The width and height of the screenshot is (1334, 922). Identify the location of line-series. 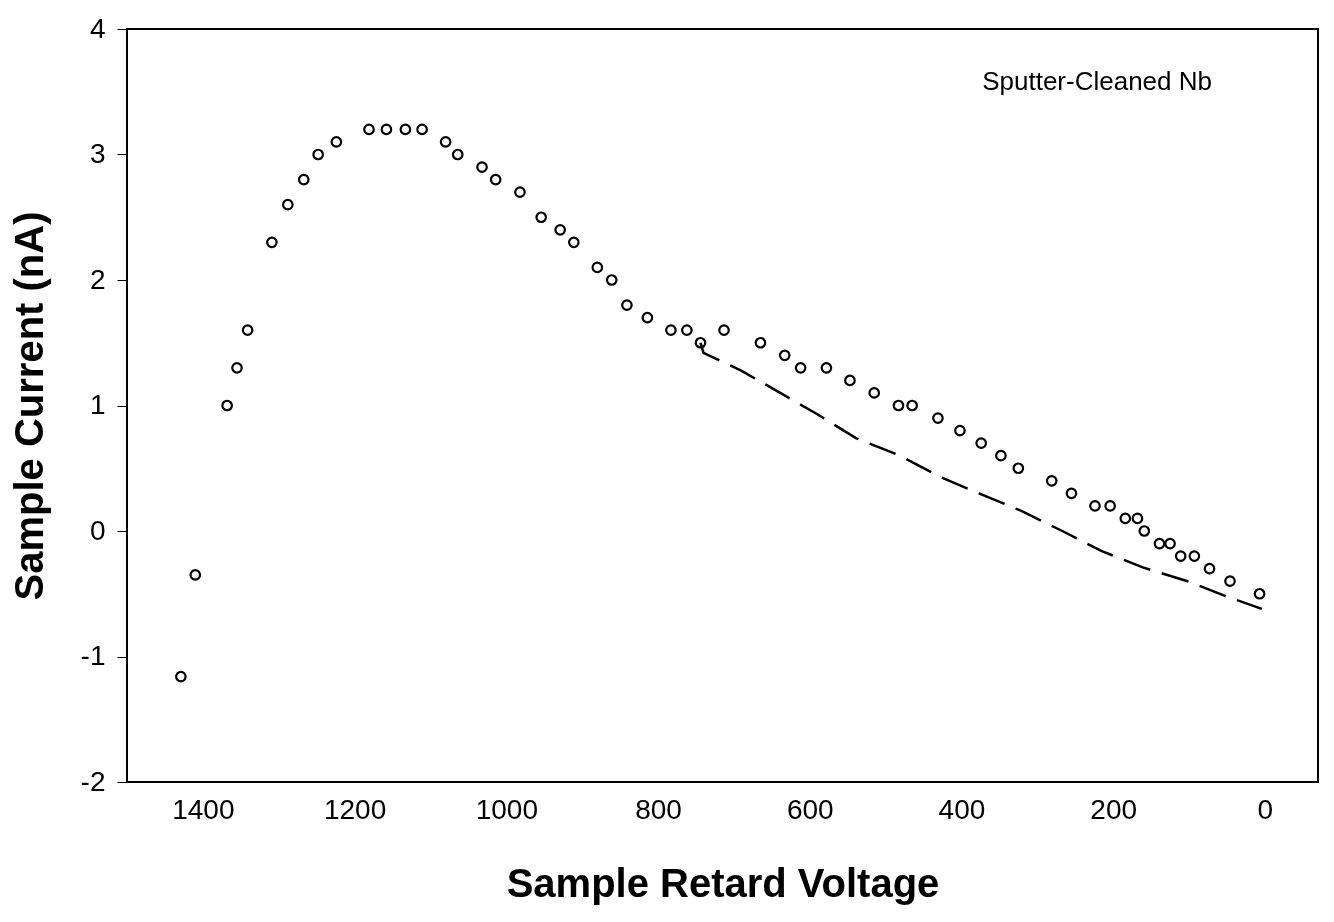
(981, 476).